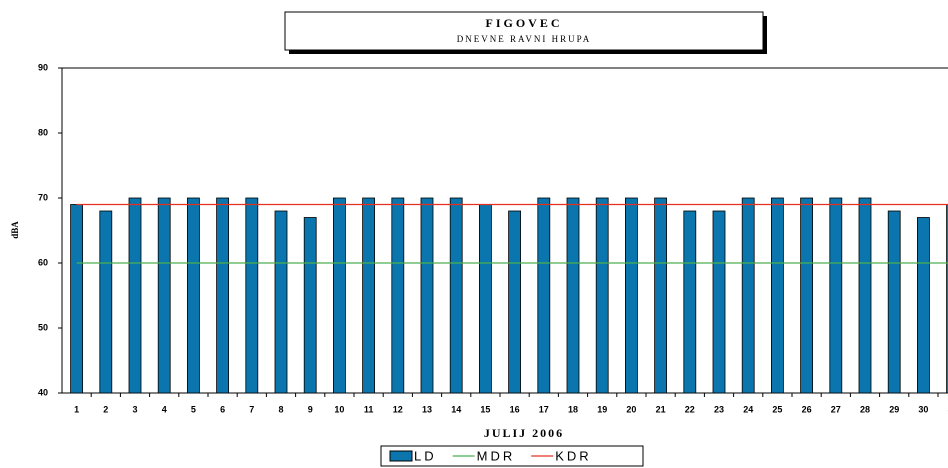 Image resolution: width=948 pixels, height=468 pixels. I want to click on x-tick-label: 1, so click(76, 409).